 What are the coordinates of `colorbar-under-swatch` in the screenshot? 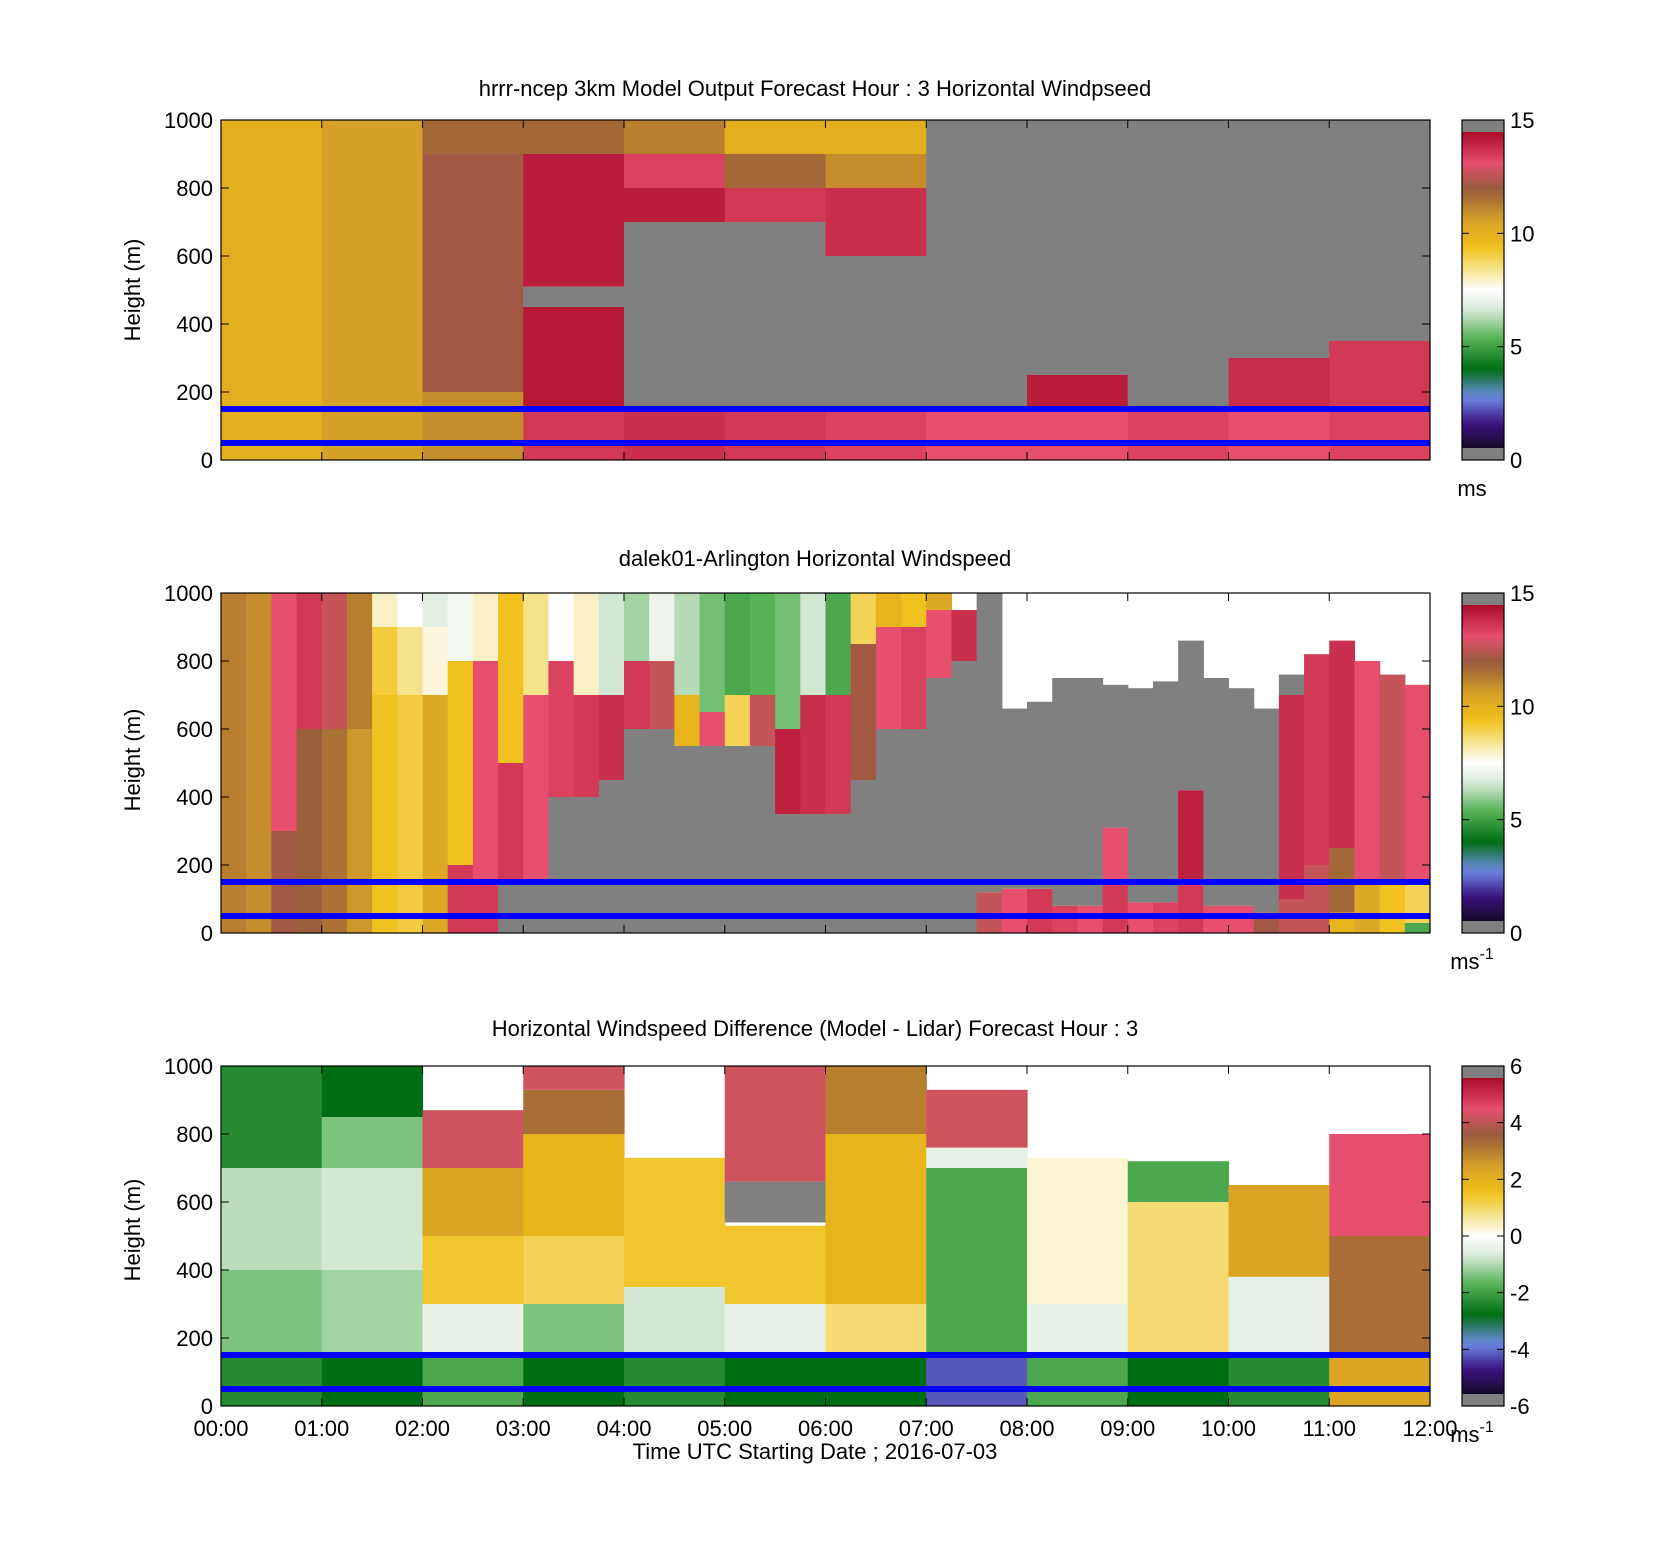 It's located at (1483, 927).